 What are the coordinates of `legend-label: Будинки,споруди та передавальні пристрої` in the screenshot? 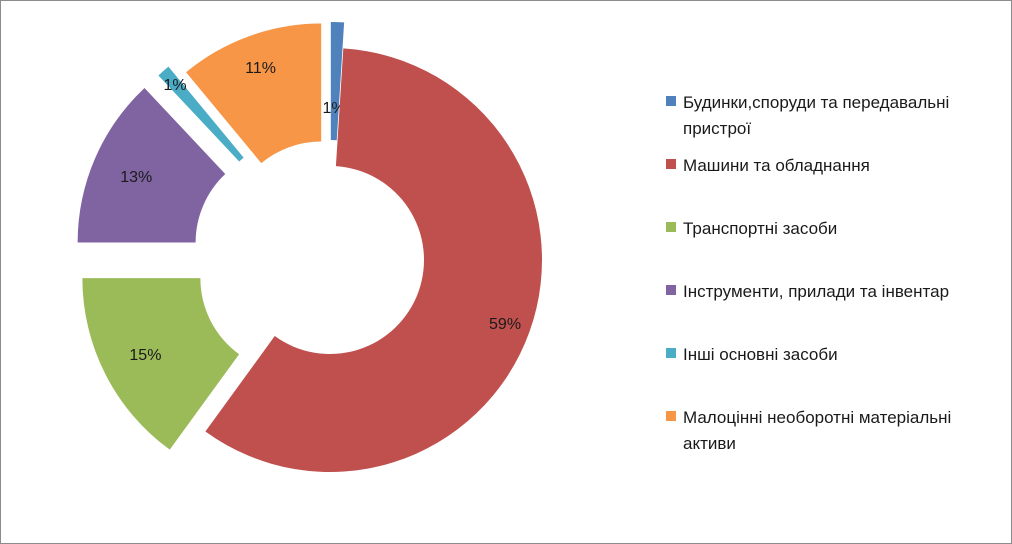 It's located at (816, 115).